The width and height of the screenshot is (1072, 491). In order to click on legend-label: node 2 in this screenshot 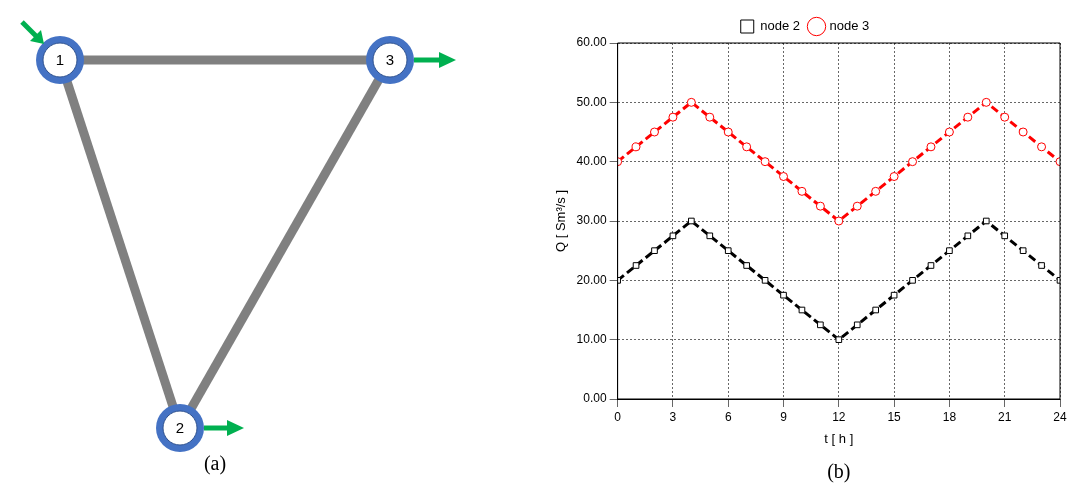, I will do `click(780, 26)`.